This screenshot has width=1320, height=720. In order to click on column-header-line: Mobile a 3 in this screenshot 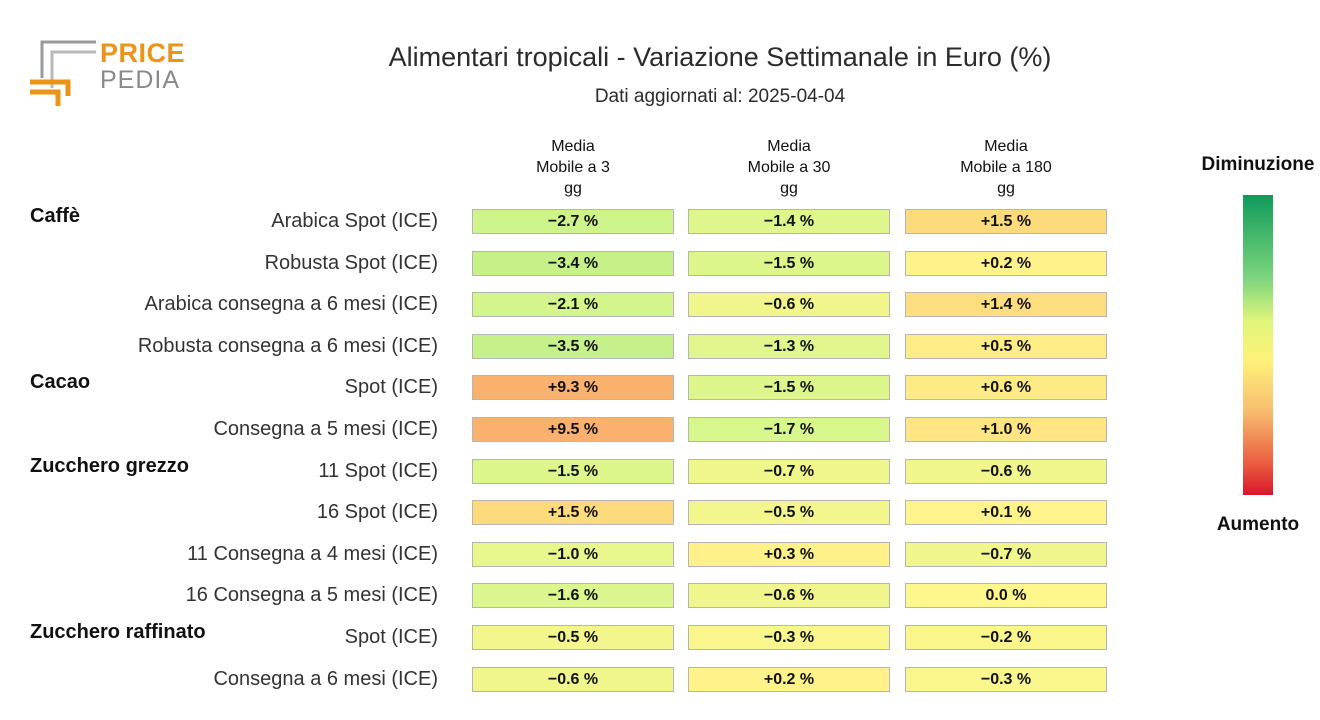, I will do `click(573, 167)`.